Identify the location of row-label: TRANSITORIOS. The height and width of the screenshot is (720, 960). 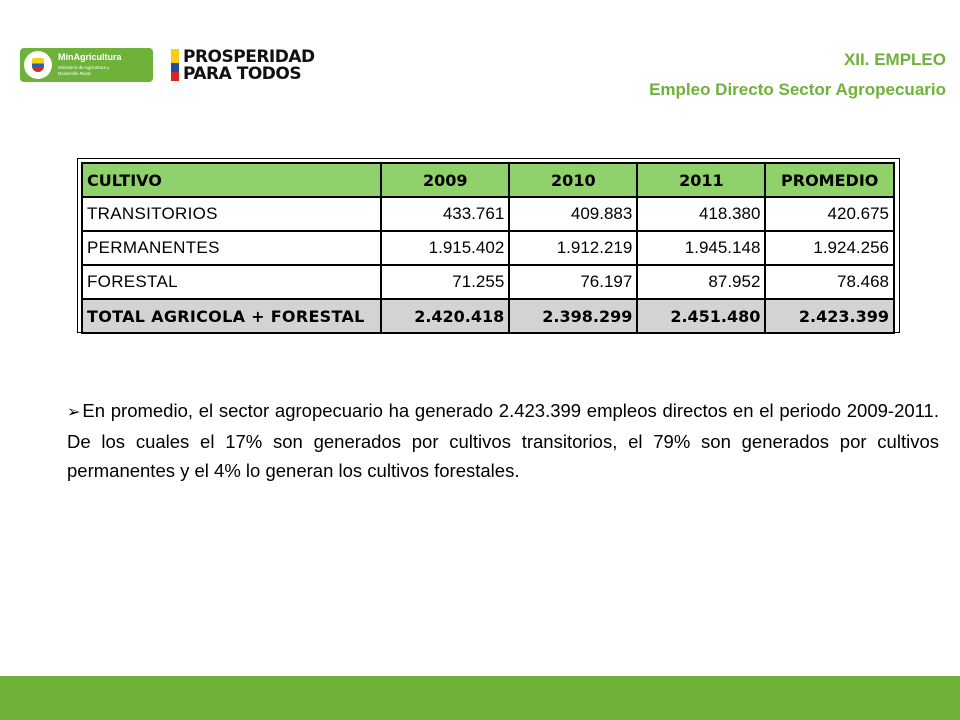
(231, 214).